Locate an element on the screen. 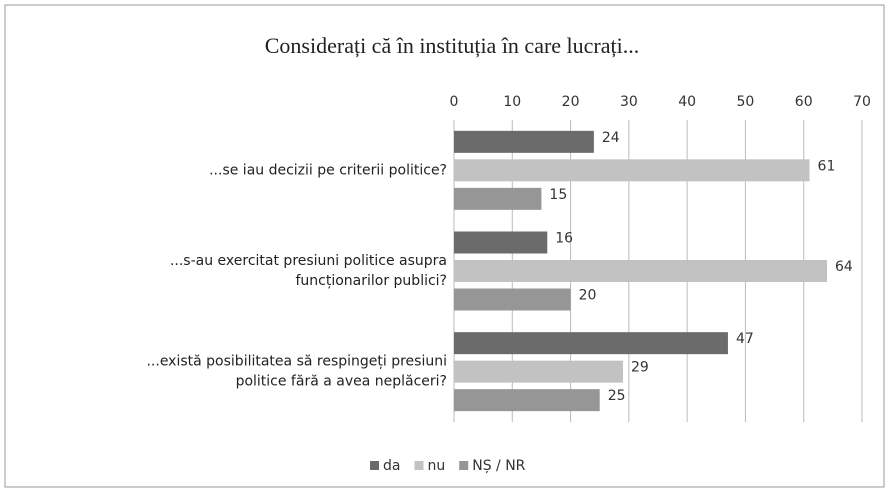 The width and height of the screenshot is (890, 492). category-label: funcționarilor publici? is located at coordinates (371, 281).